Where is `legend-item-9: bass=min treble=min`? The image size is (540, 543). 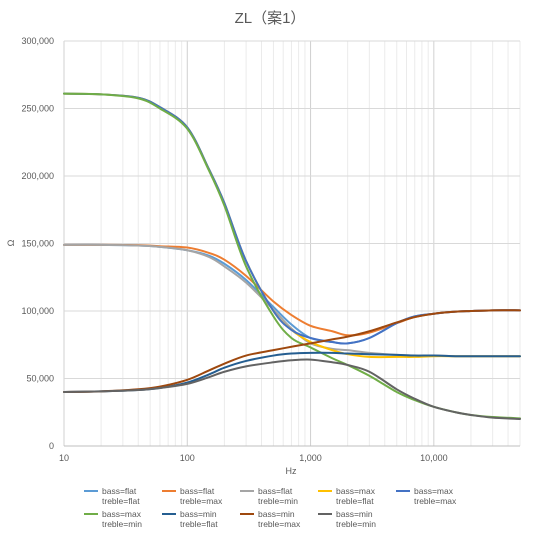 legend-item-9: bass=min treble=min is located at coordinates (357, 519).